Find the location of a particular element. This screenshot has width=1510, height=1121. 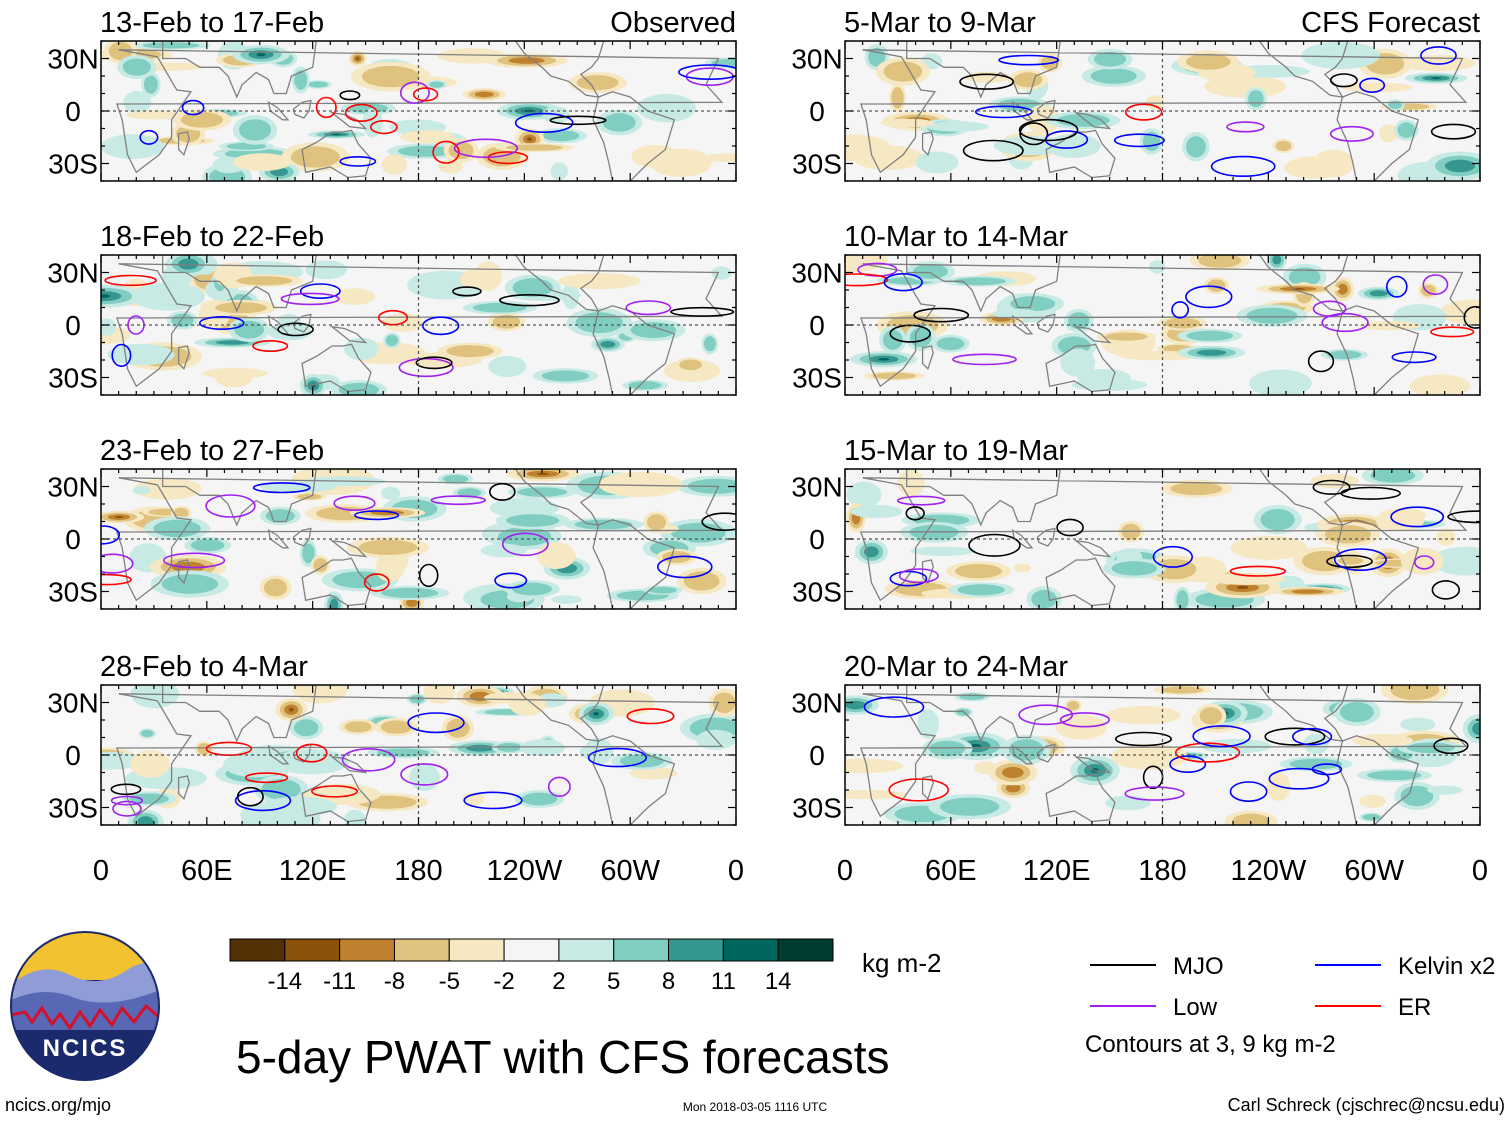

map-panel: 30N 0 30S 28-Feb to 4-Mar is located at coordinates (392, 738).